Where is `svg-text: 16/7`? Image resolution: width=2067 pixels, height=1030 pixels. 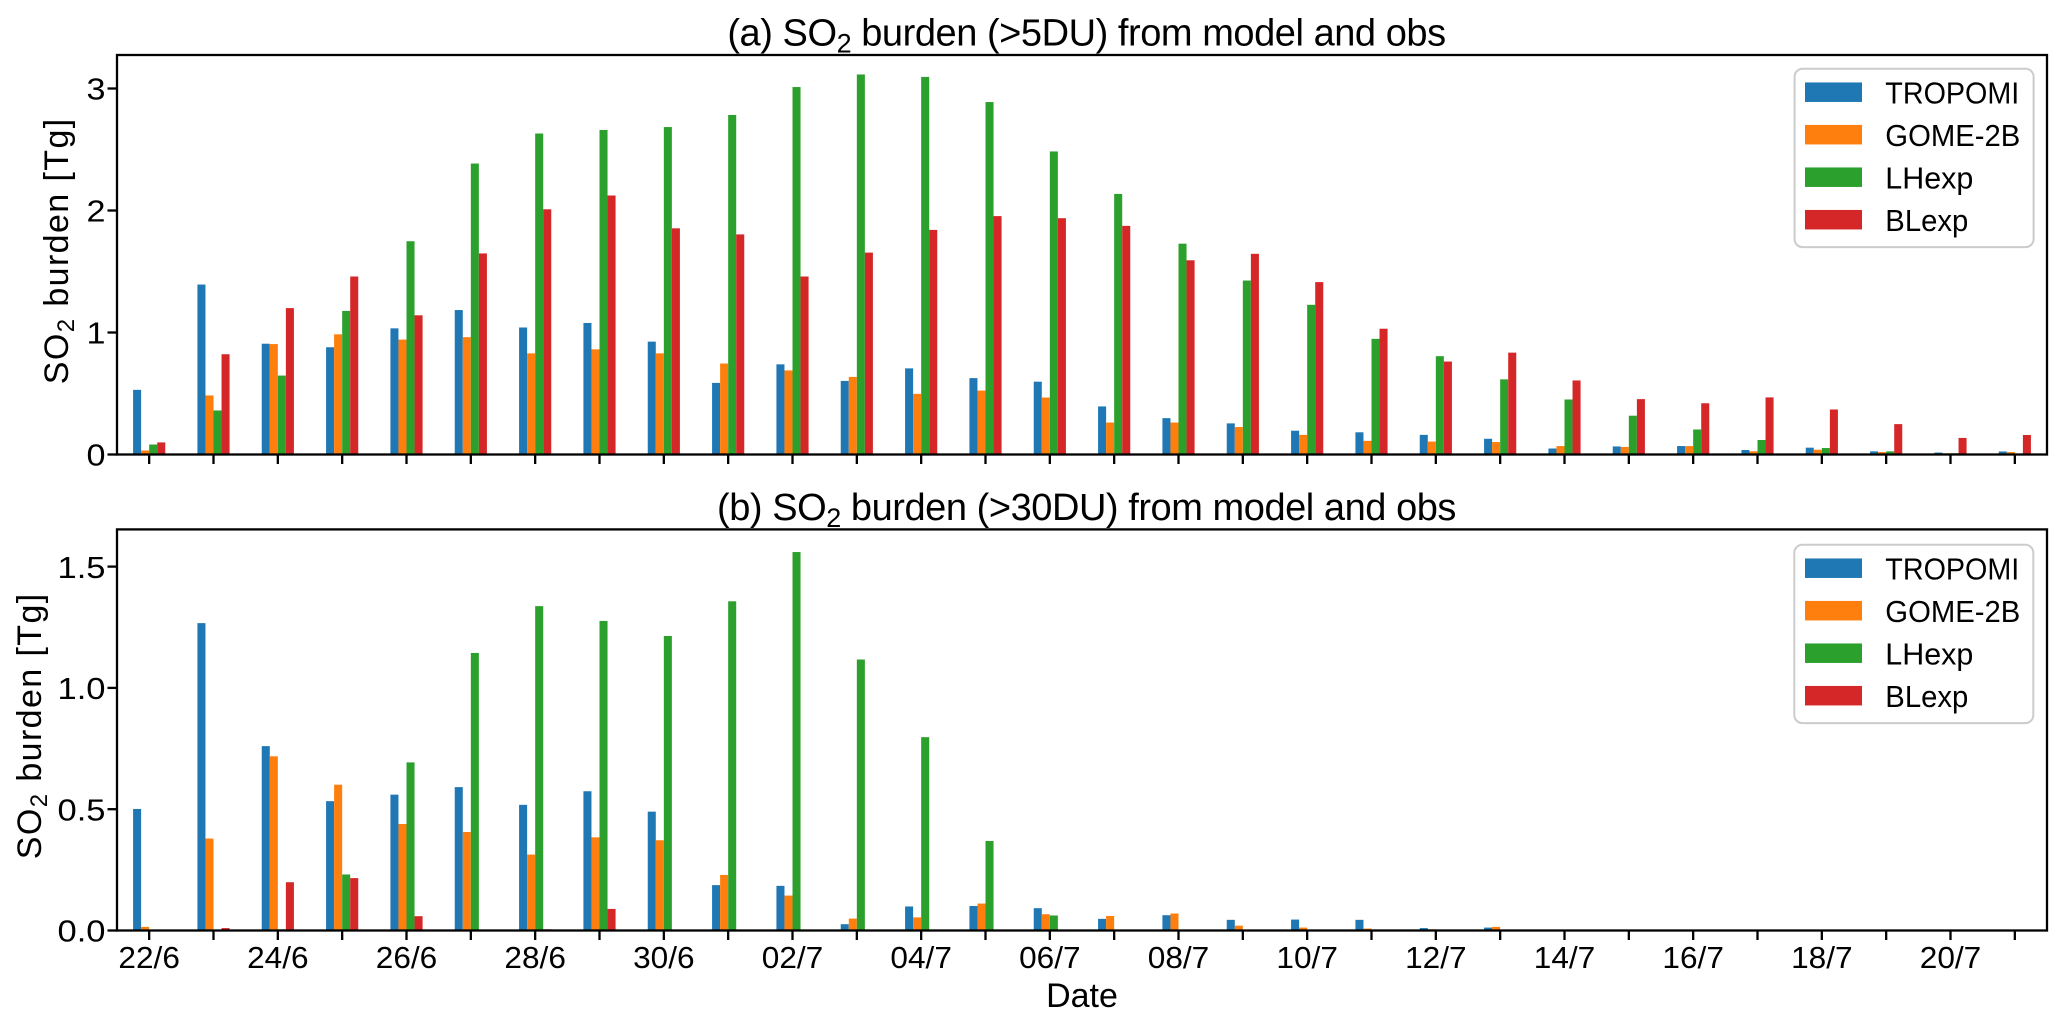
svg-text: 16/7 is located at coordinates (1693, 957).